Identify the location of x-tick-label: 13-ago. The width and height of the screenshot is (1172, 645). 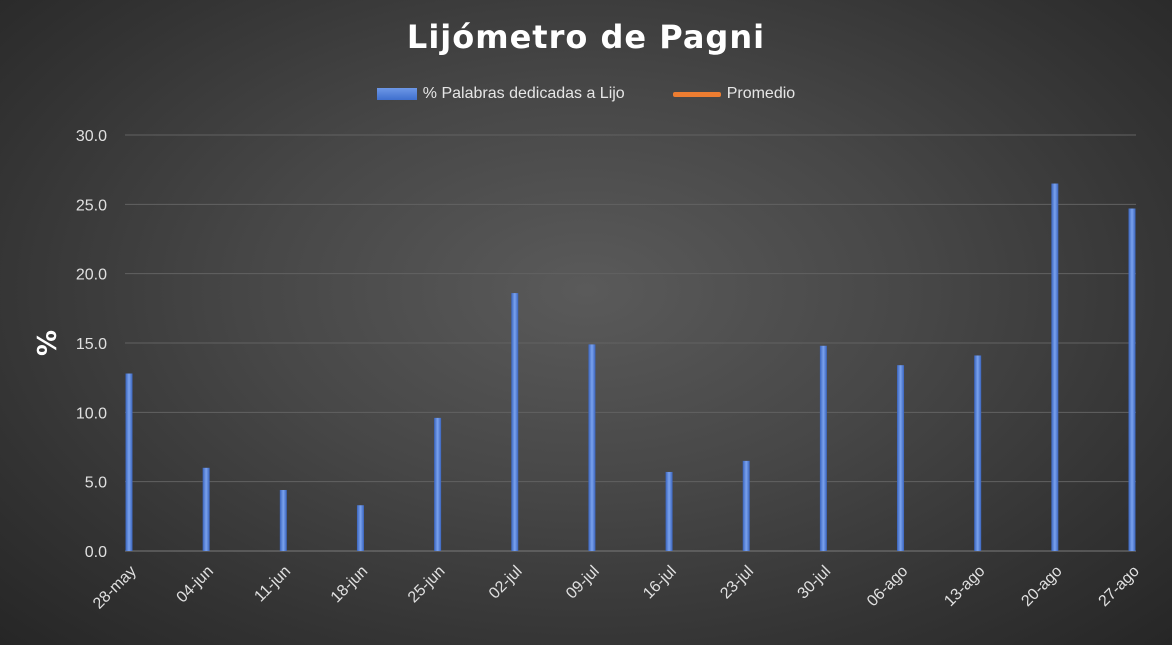
(964, 586).